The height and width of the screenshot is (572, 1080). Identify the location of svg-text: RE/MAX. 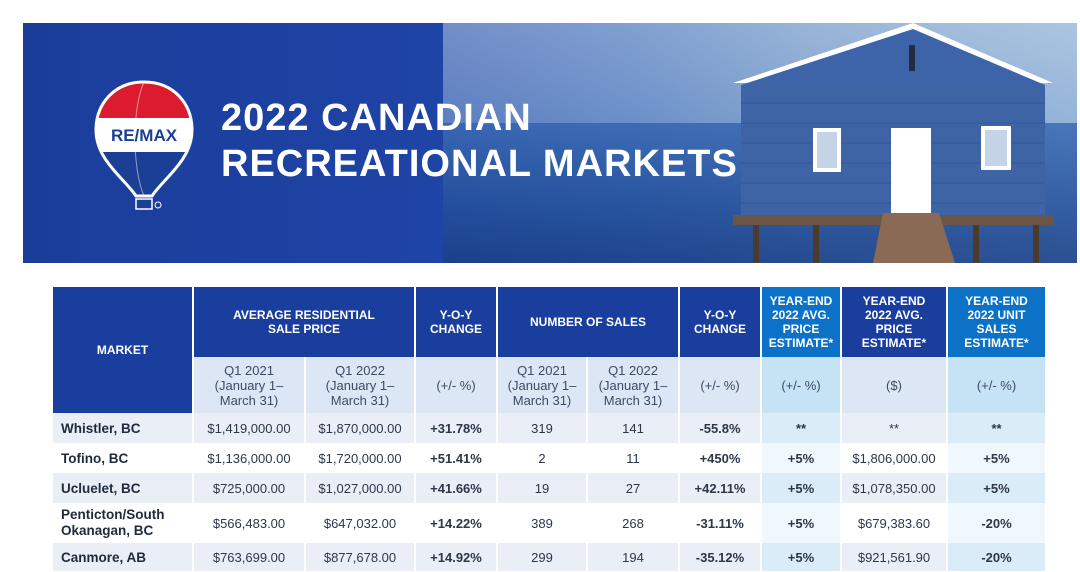
(144, 135).